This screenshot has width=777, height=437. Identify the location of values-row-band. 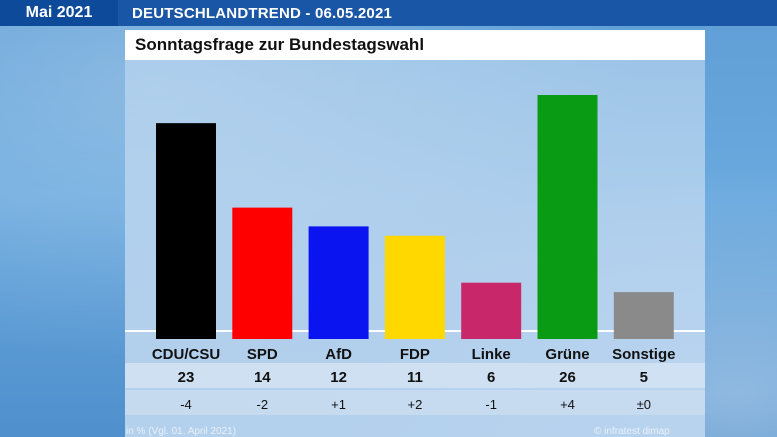
(415, 375).